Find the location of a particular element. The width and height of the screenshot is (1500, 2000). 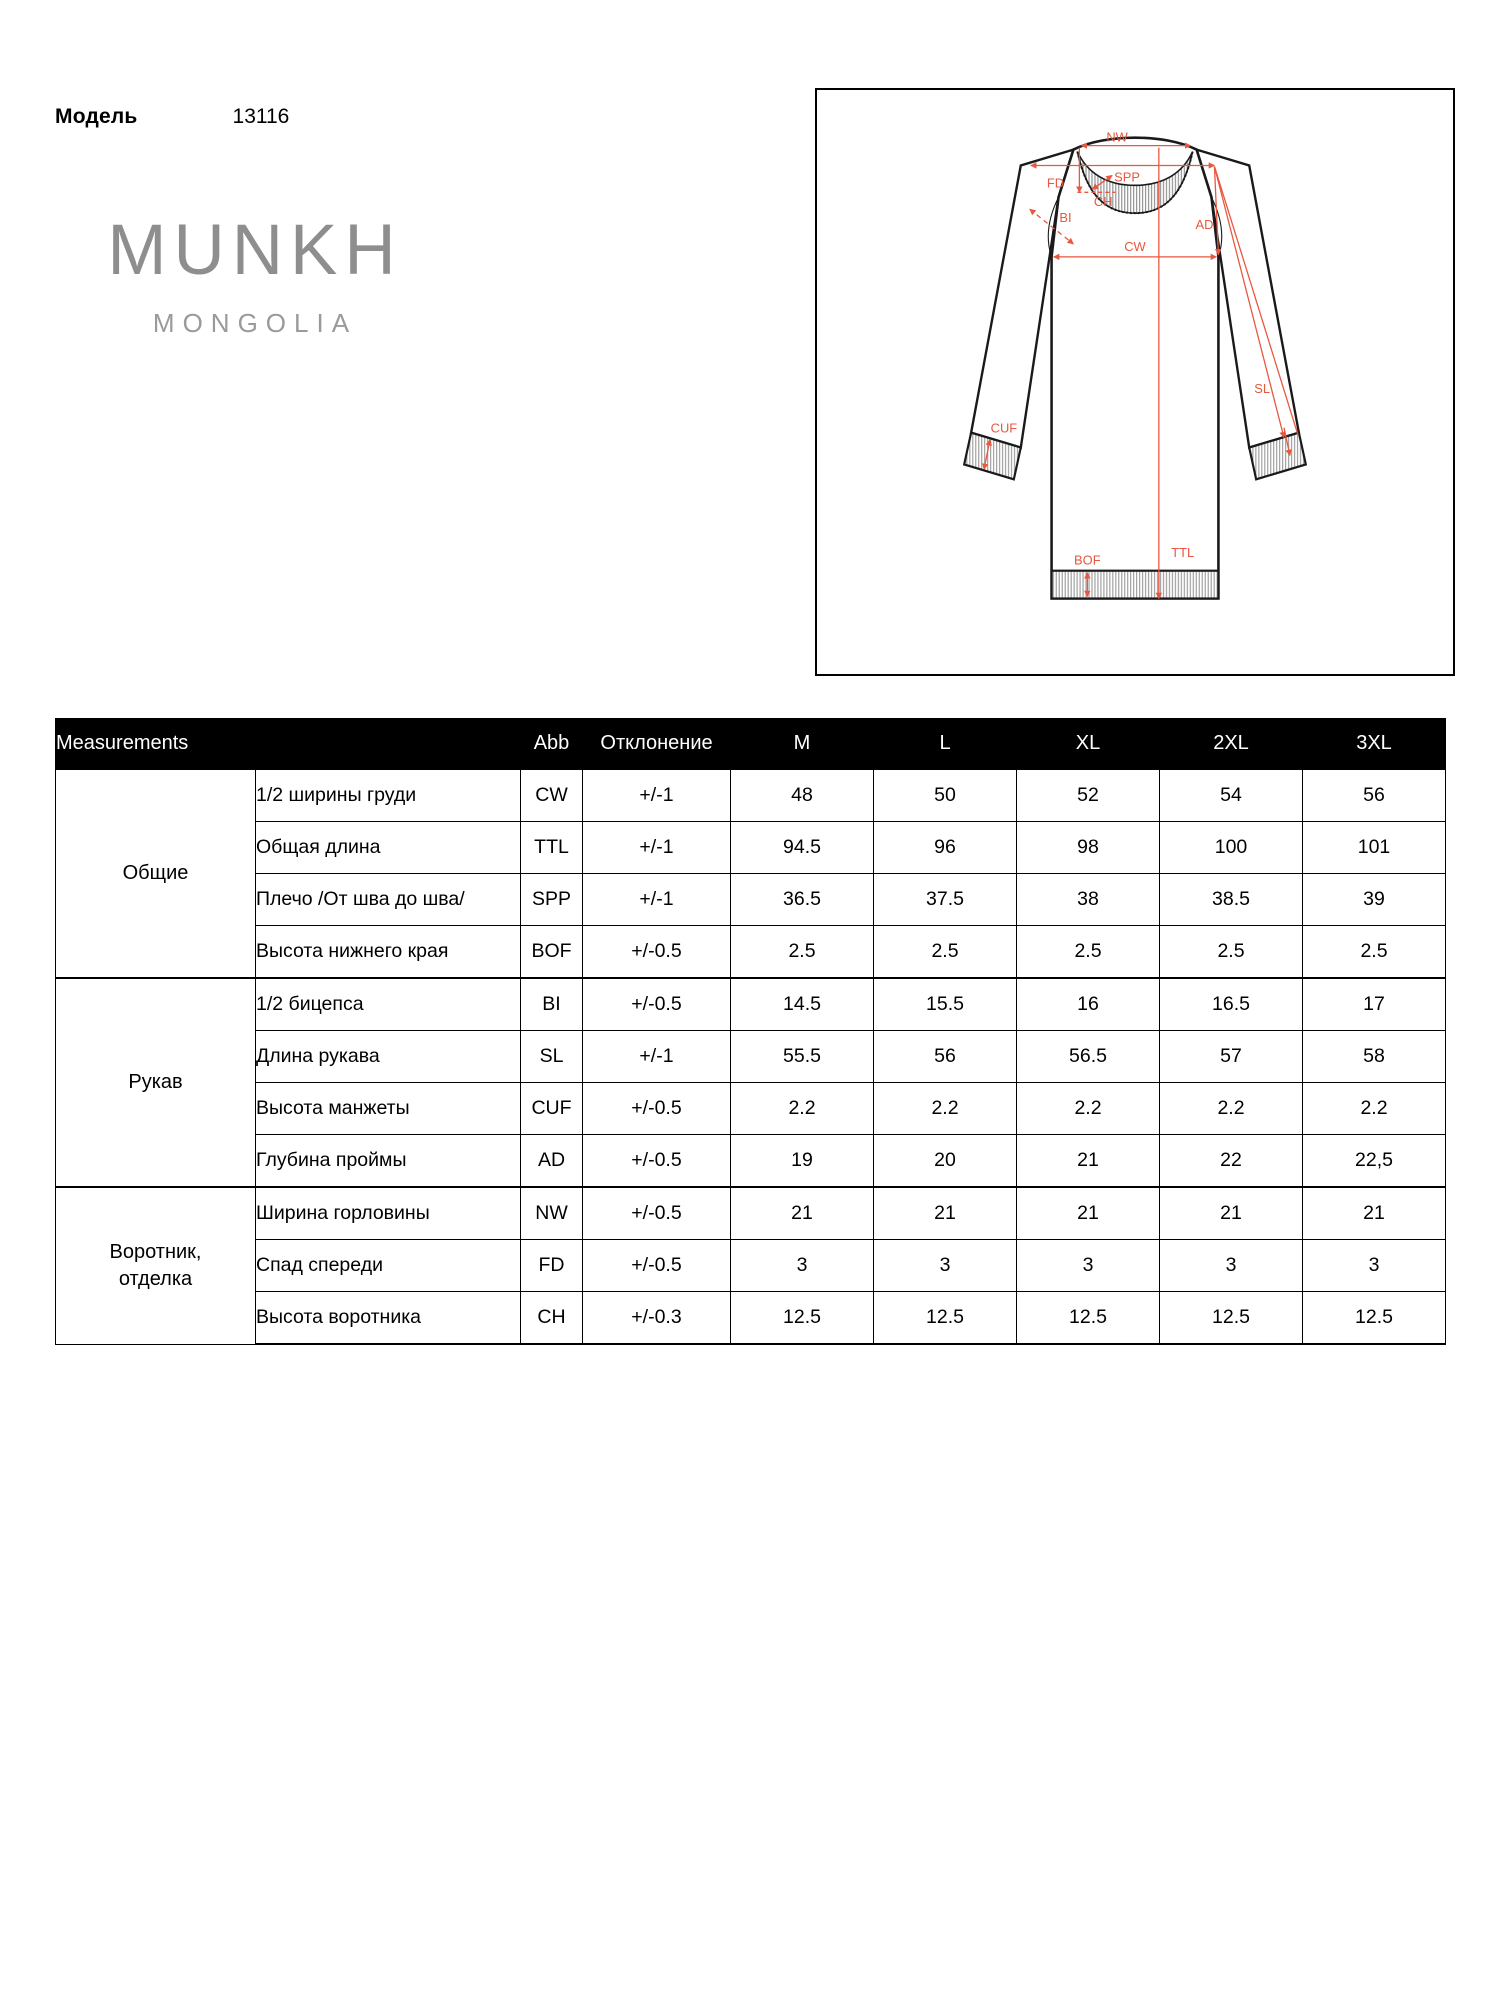

measurement-value-xxl: 38.5 is located at coordinates (1231, 899).